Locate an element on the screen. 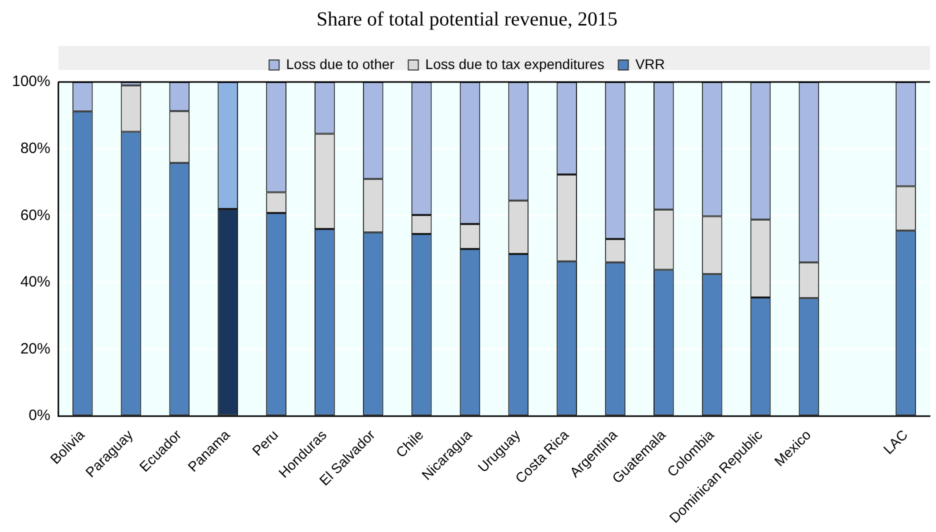  y-tick-label: 0% is located at coordinates (39, 415).